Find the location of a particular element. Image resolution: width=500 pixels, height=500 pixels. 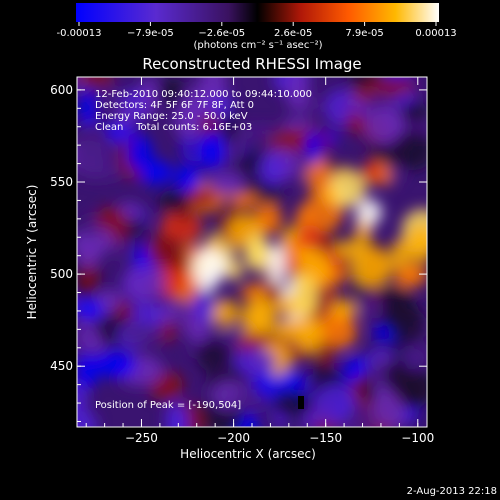

colorbar-tick-label: -0.00013 is located at coordinates (79, 33).